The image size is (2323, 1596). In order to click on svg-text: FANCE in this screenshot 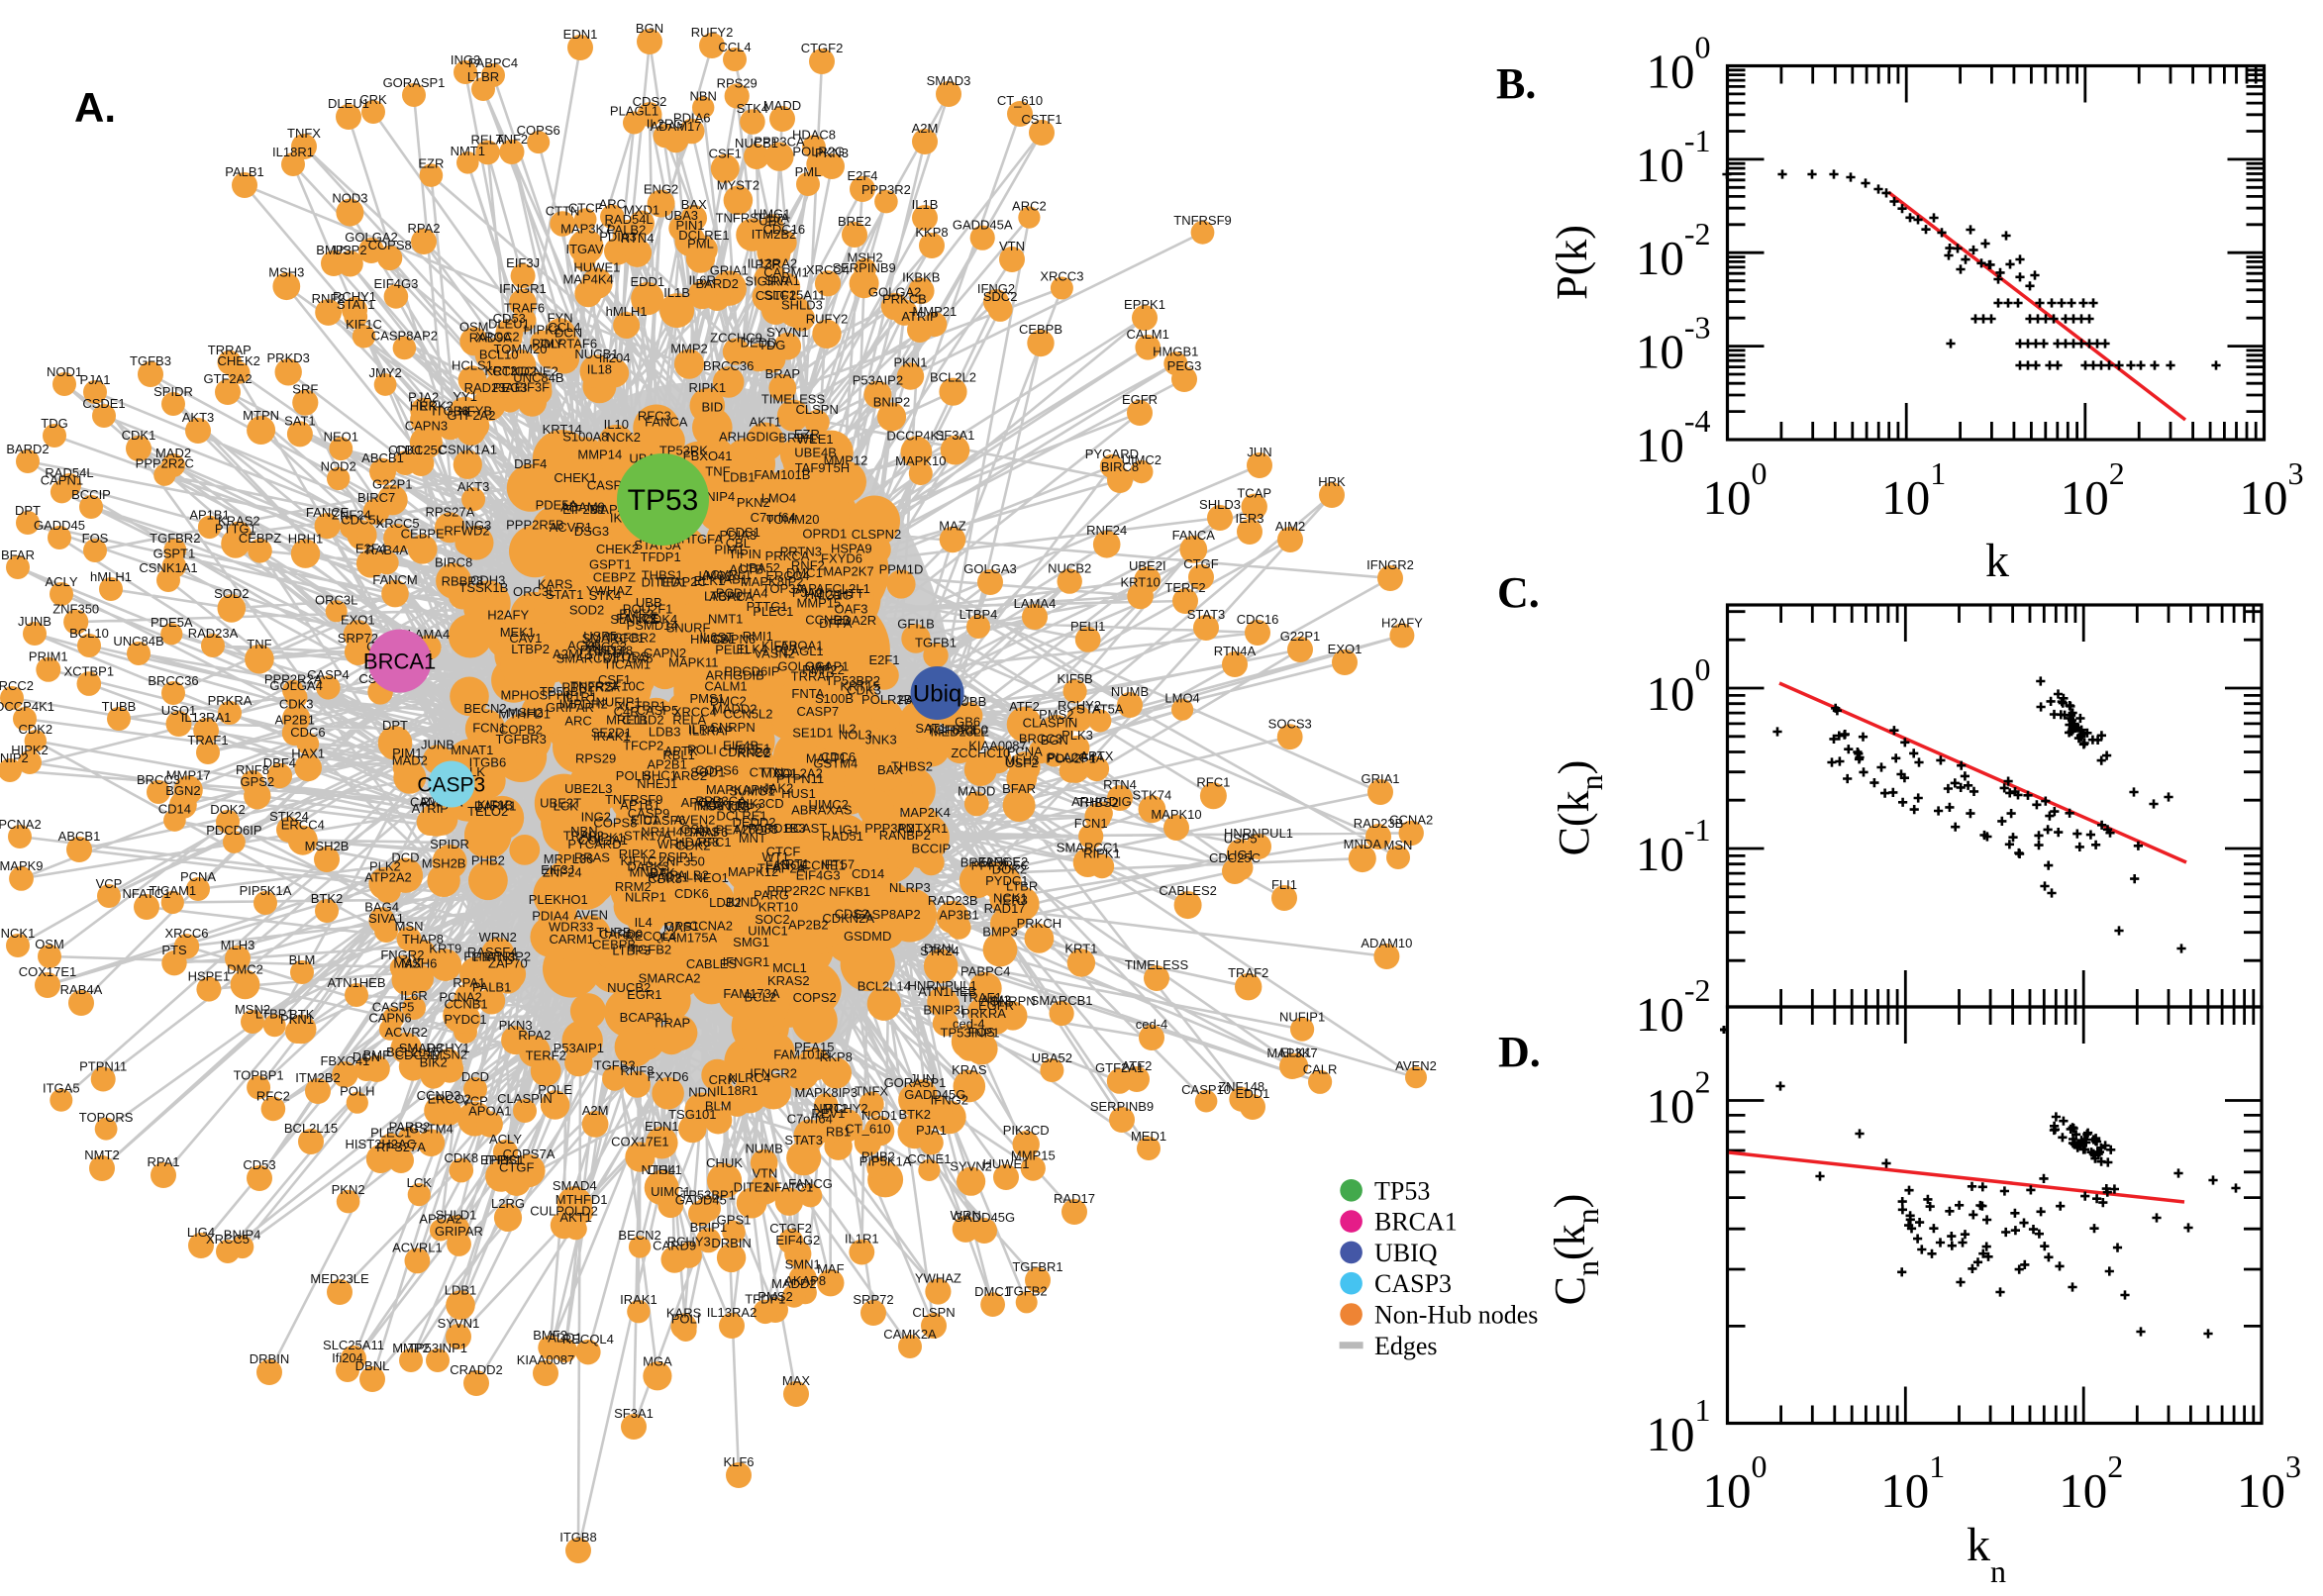, I will do `click(328, 512)`.